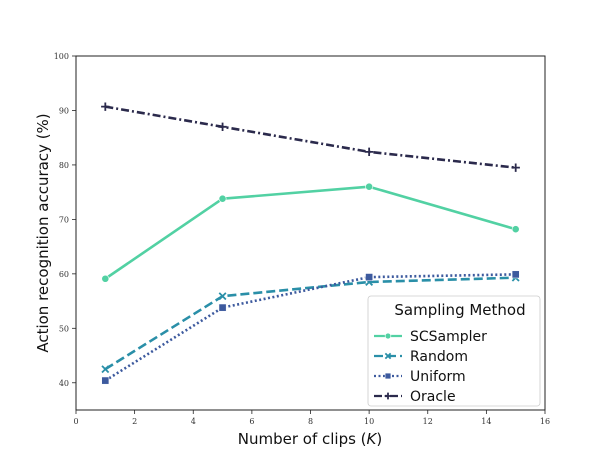 The height and width of the screenshot is (469, 607). I want to click on legend-entry-random: Random, so click(421, 357).